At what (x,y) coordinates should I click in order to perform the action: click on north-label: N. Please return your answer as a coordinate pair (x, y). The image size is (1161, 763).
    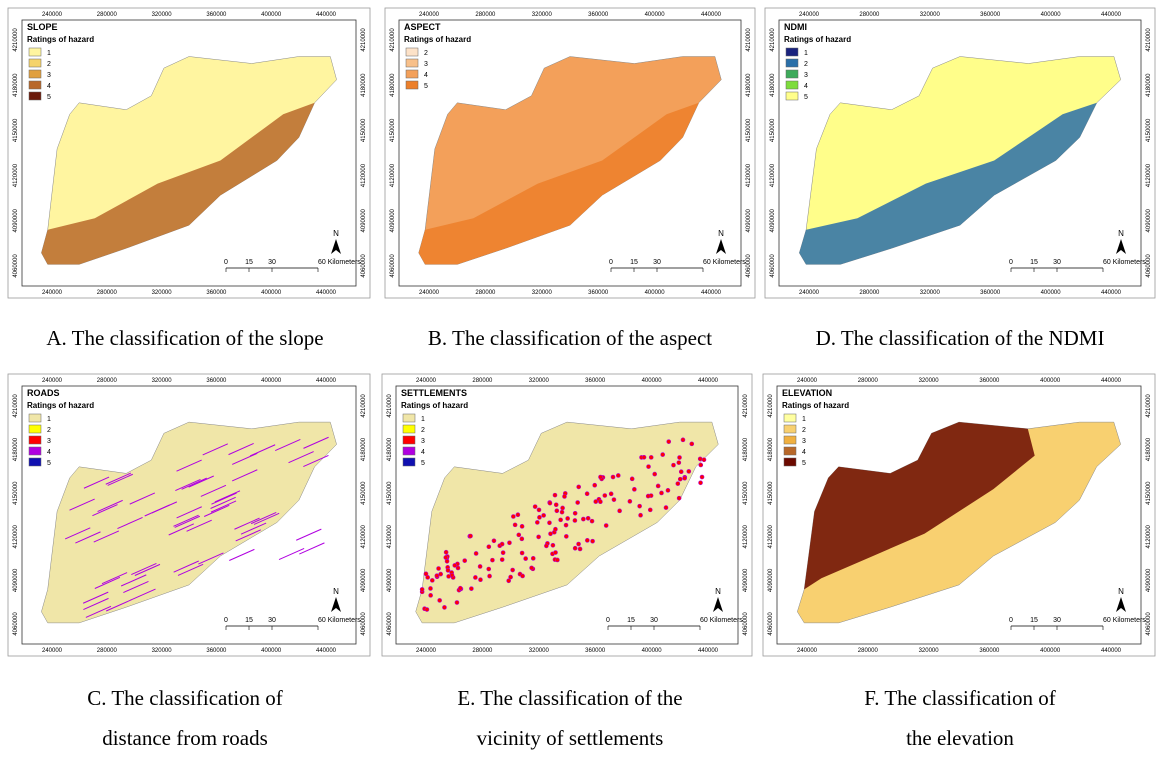
    Looking at the image, I should click on (336, 233).